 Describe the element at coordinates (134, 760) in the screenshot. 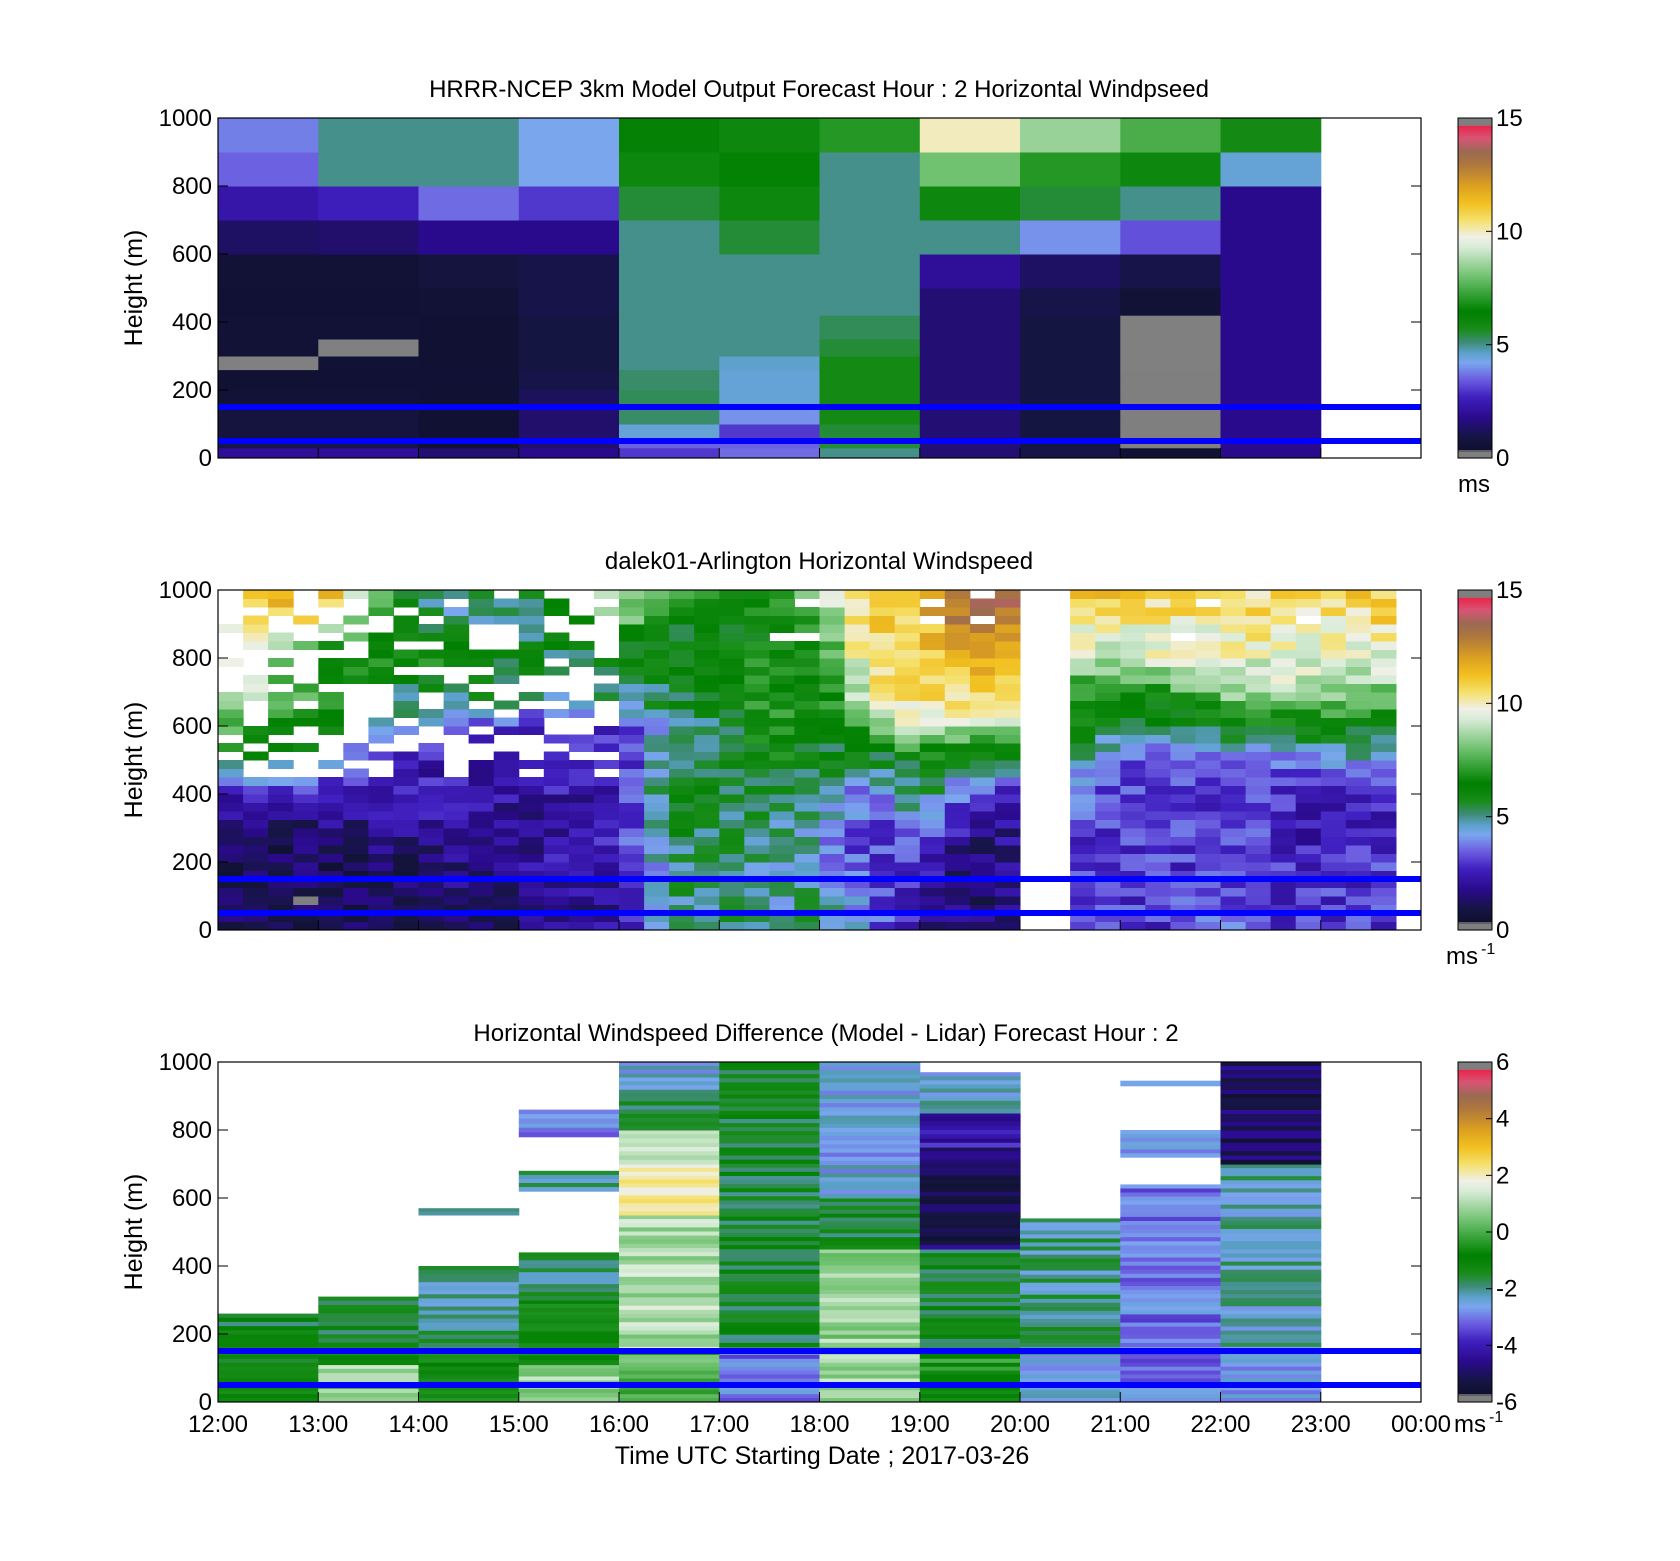

I see `y-axis-label: Height (m)` at that location.